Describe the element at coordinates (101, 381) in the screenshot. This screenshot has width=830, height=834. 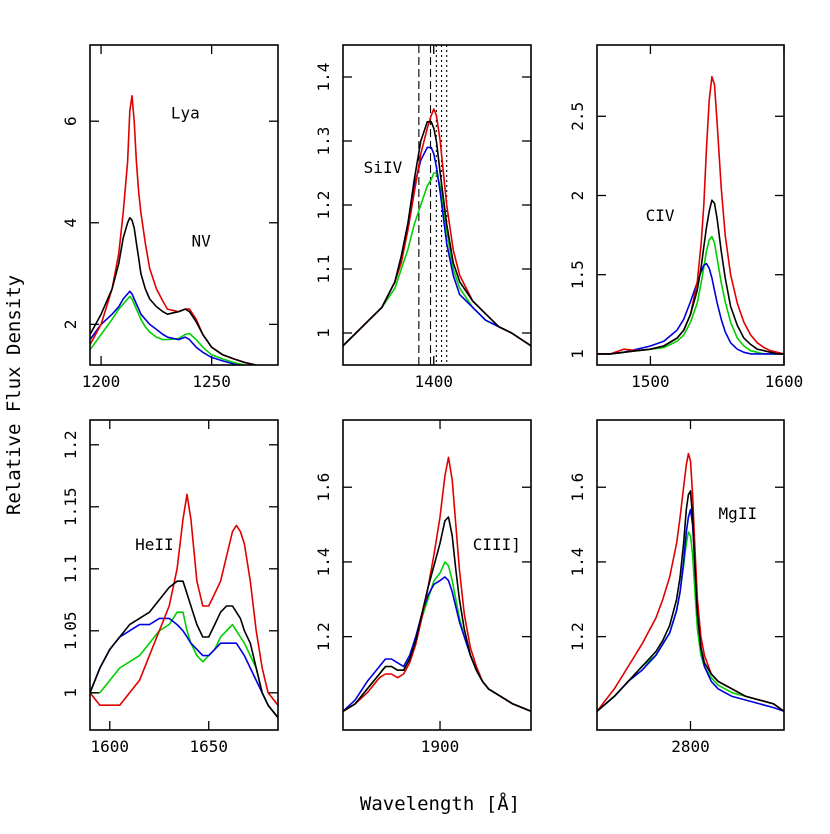
I see `x-tick-label: 1200` at that location.